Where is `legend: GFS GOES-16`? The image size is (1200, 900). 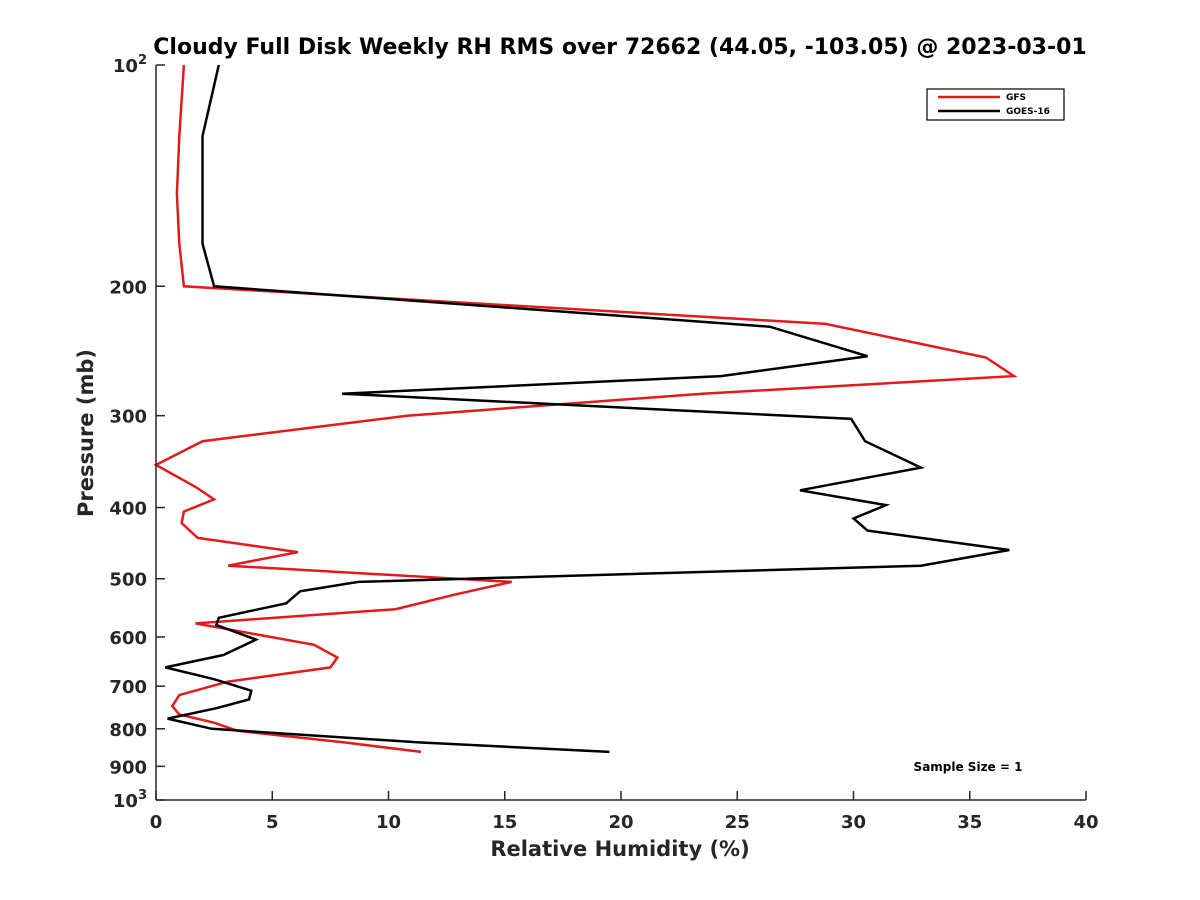
legend: GFS GOES-16 is located at coordinates (995, 104).